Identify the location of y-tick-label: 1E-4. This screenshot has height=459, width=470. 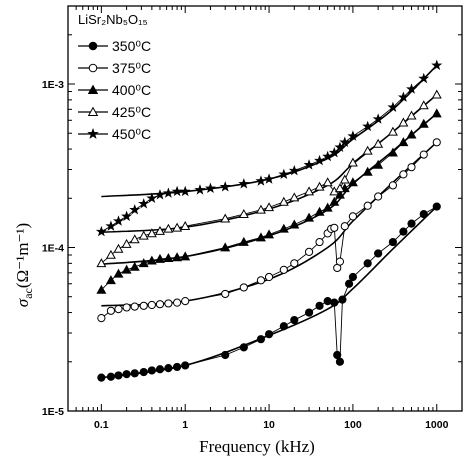
(53, 249).